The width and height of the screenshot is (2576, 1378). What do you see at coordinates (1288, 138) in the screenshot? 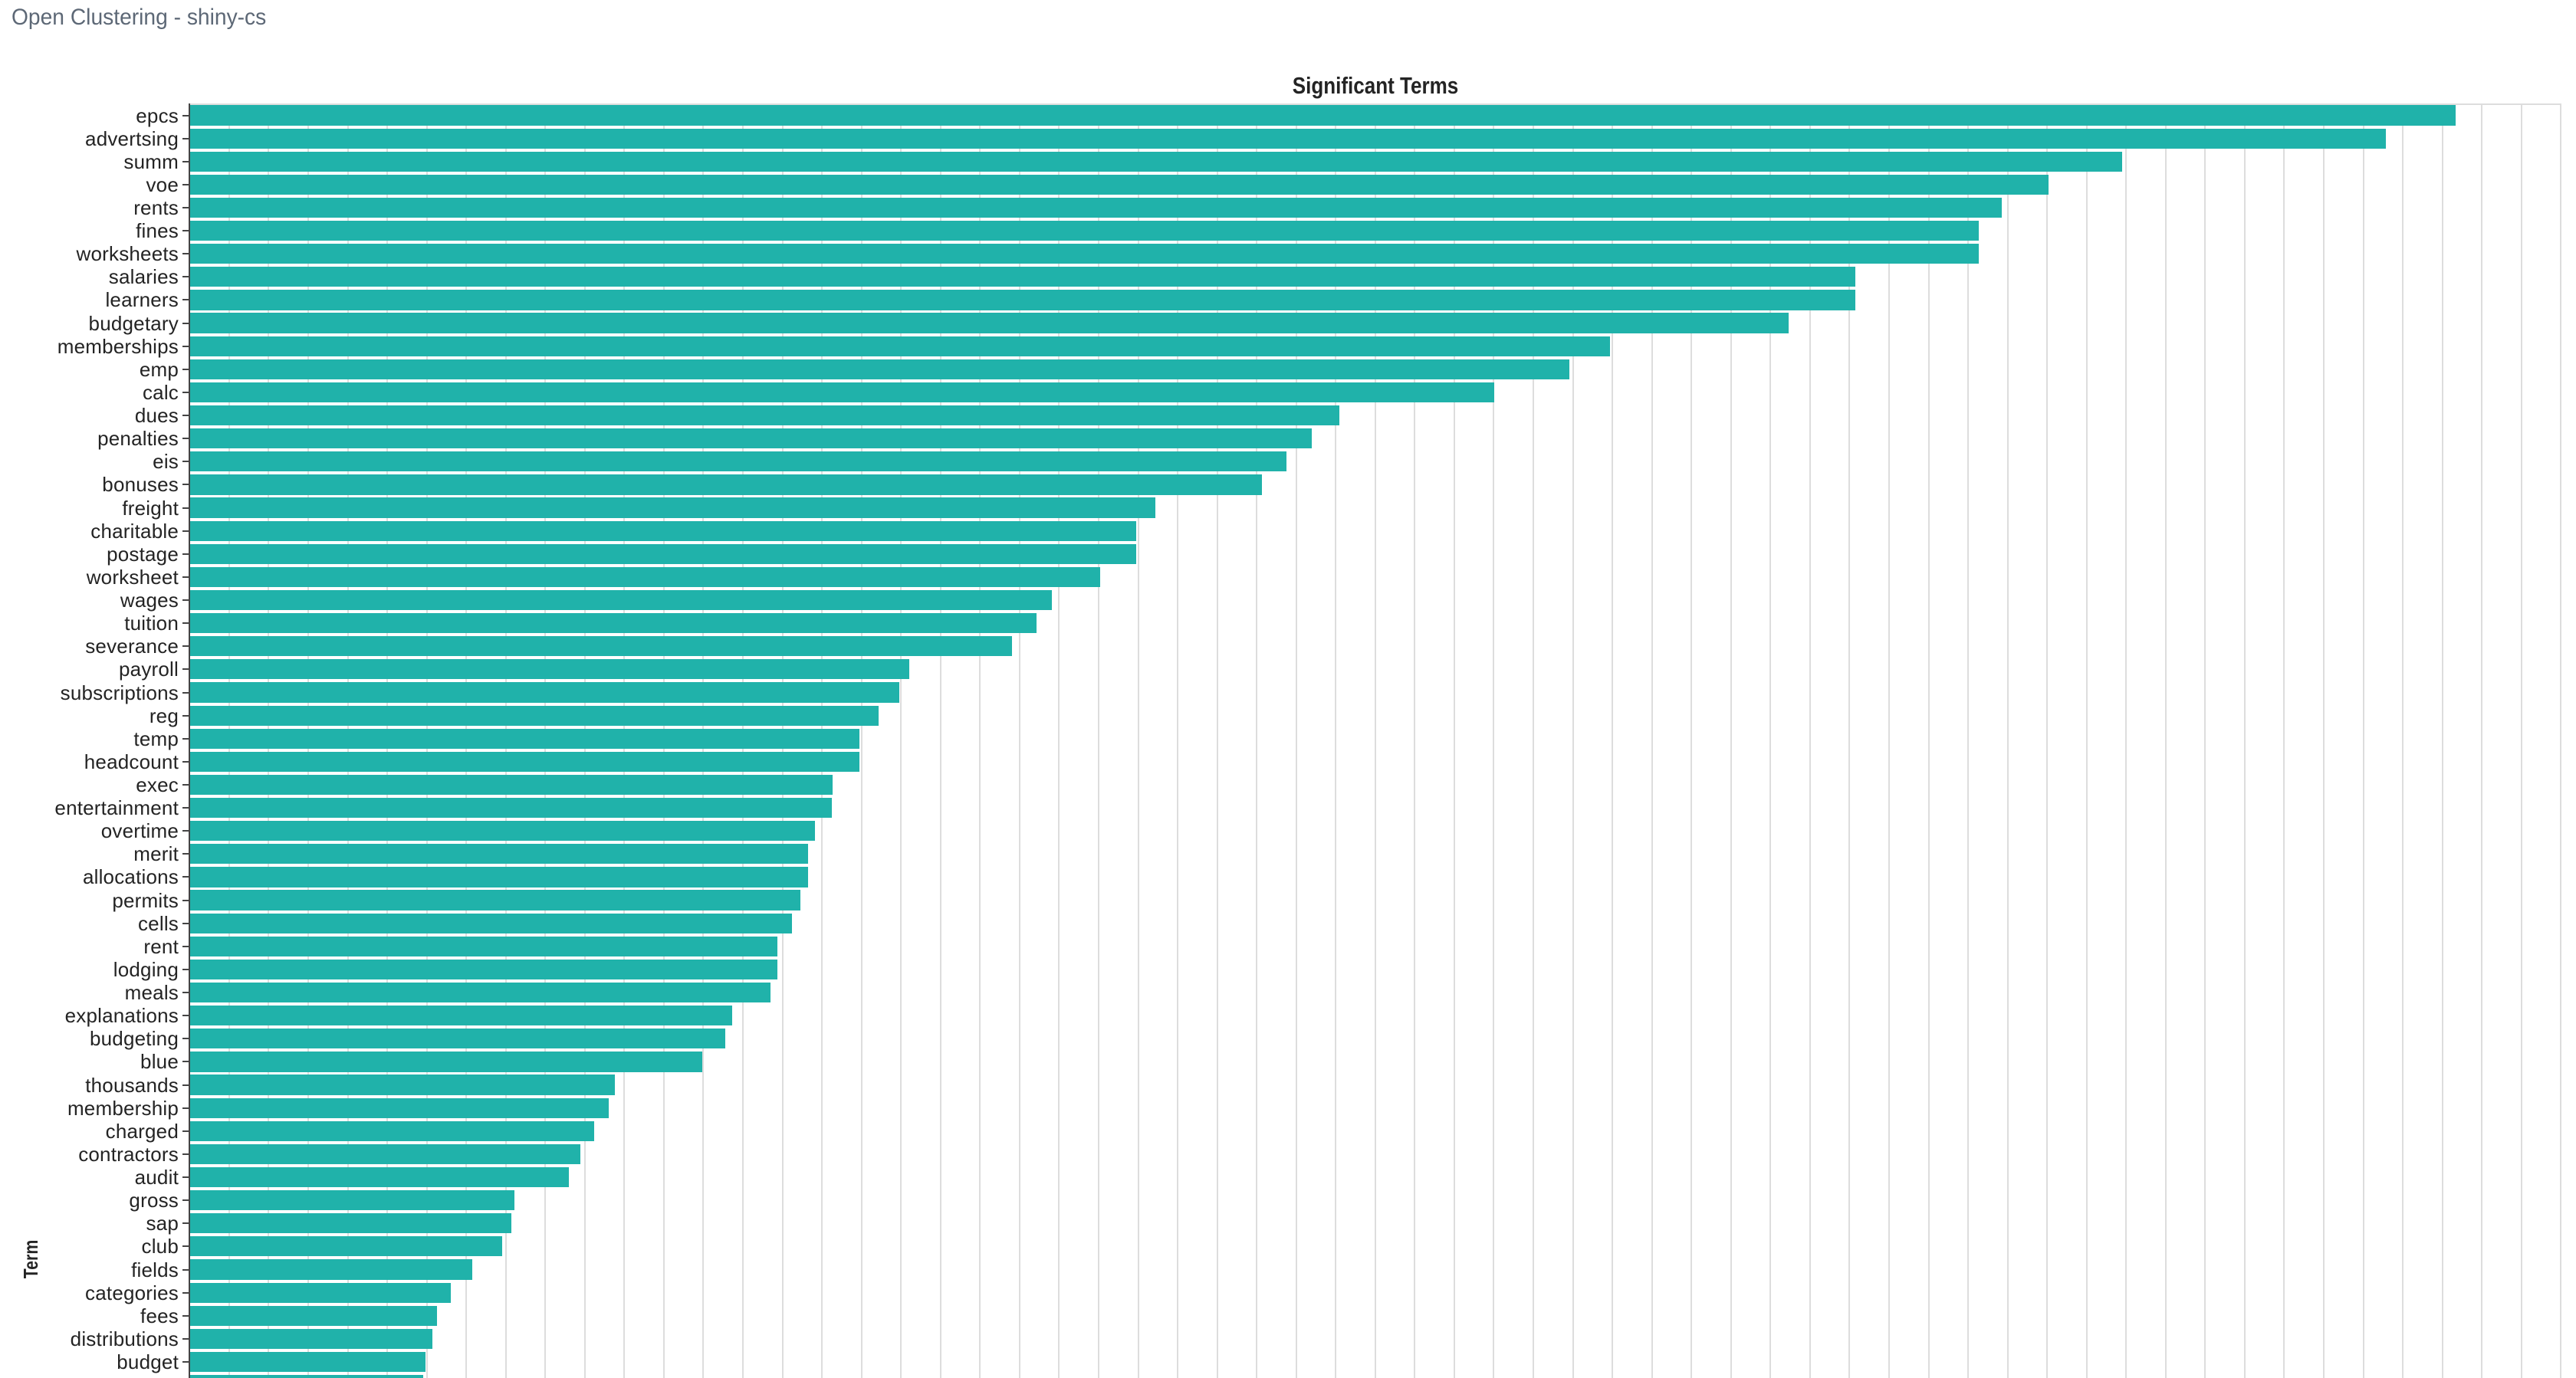
I see `bar-advertsing` at bounding box center [1288, 138].